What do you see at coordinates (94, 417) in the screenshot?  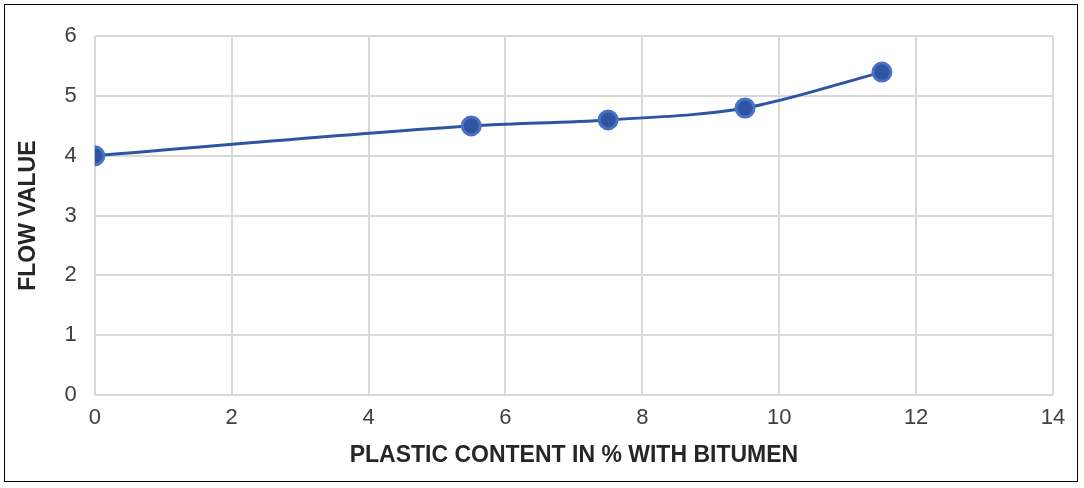 I see `x-tick-label: 0` at bounding box center [94, 417].